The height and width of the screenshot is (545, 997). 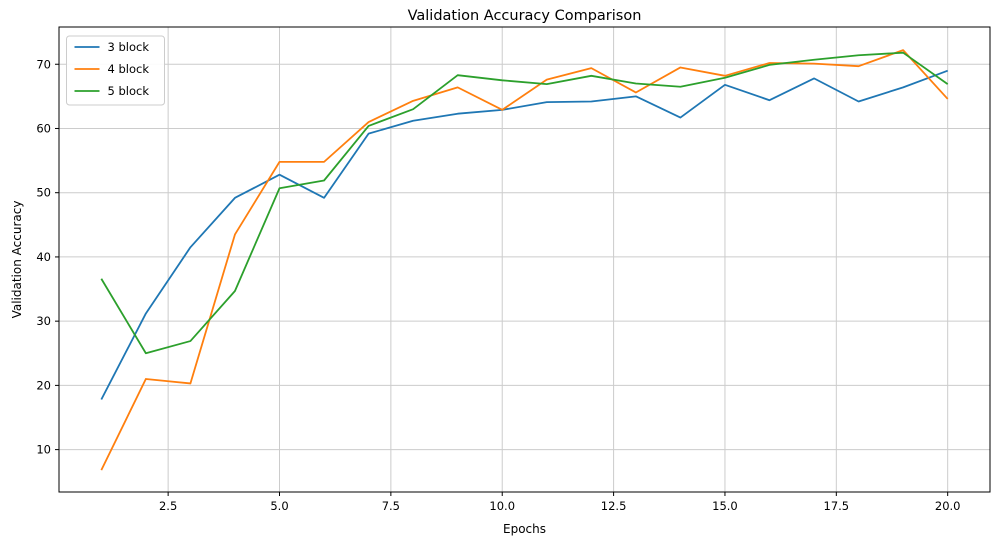 I want to click on x-tick-label: 5.0, so click(x=279, y=506).